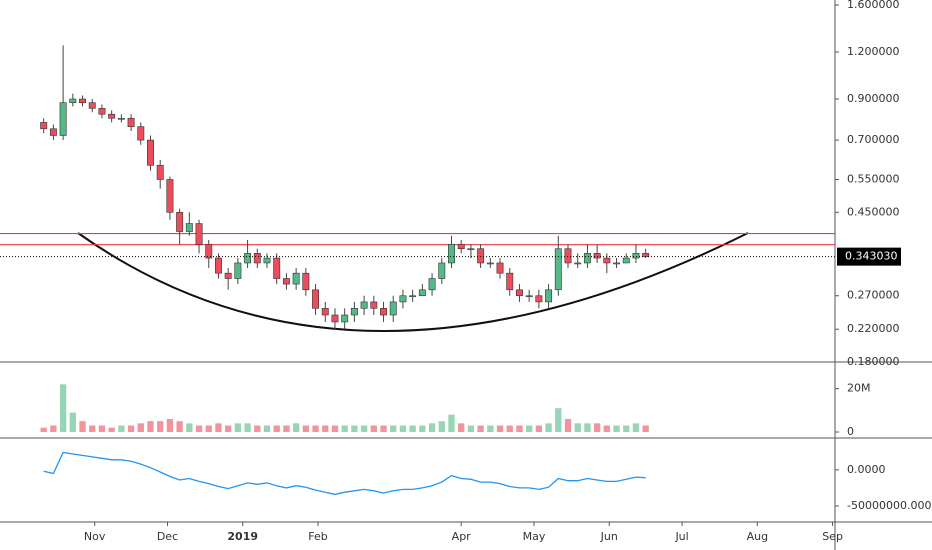 This screenshot has width=932, height=550. Describe the element at coordinates (681, 536) in the screenshot. I see `x-tick-label: Jul` at that location.